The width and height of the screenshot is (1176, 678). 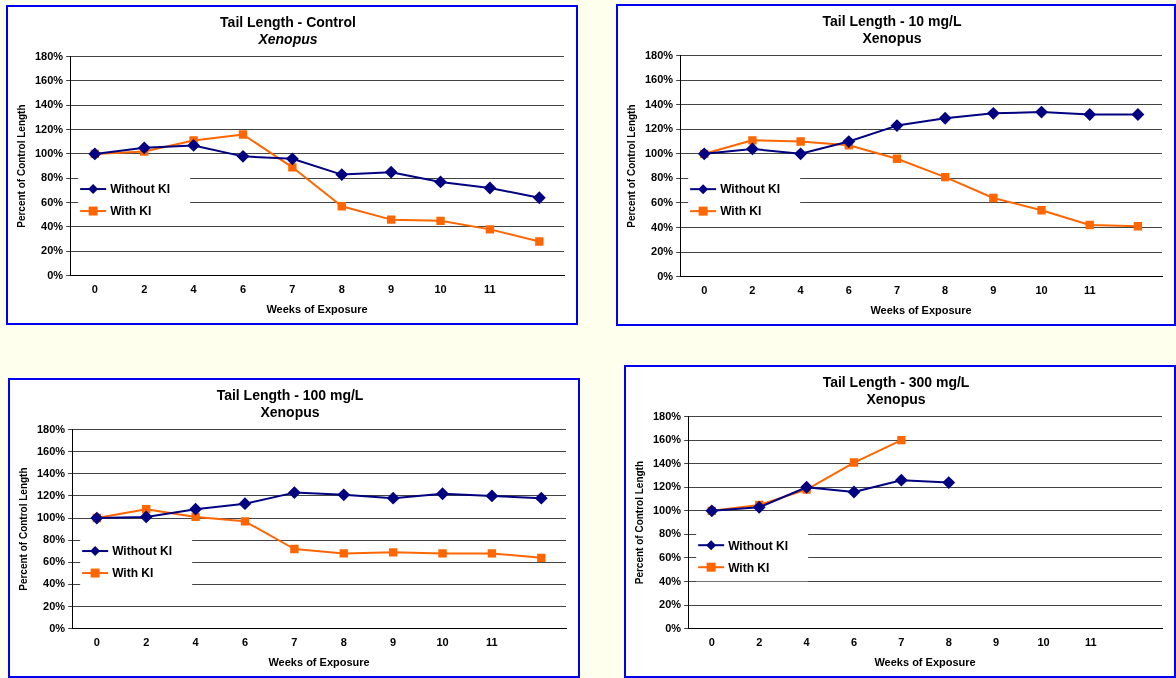 What do you see at coordinates (892, 21) in the screenshot?
I see `chart-title: Tail Length - 10 mg/L` at bounding box center [892, 21].